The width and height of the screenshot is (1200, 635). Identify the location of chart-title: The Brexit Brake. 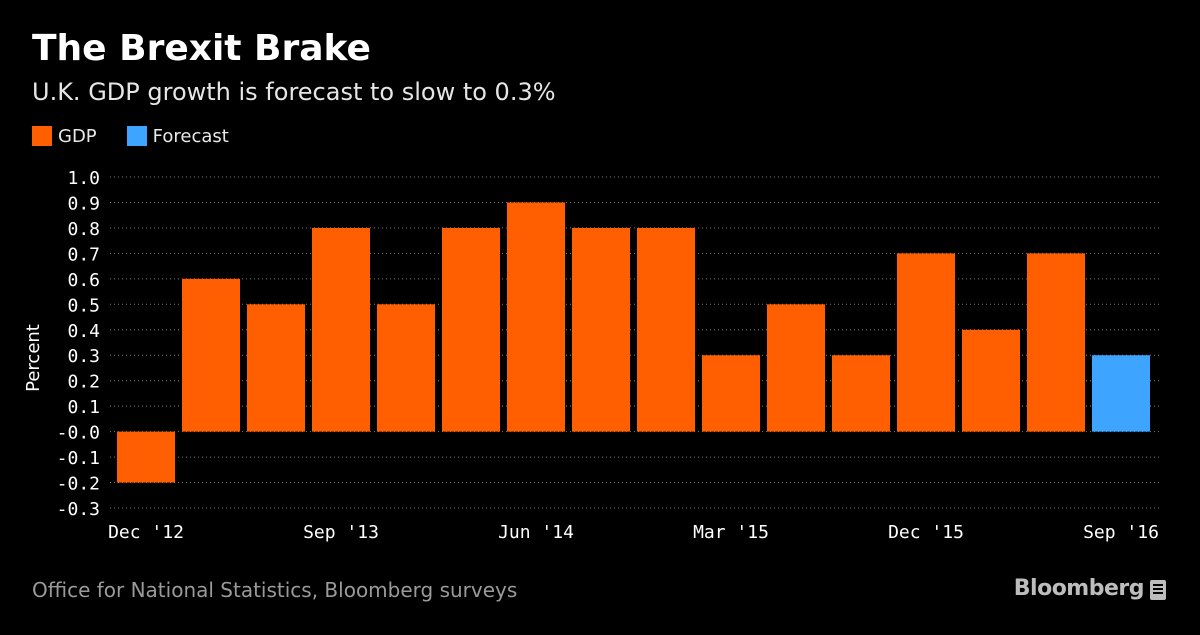
(201, 48).